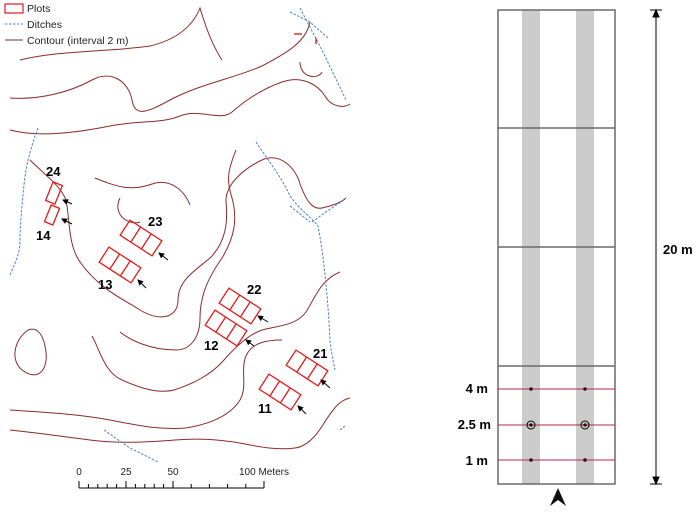 This screenshot has width=700, height=513. What do you see at coordinates (477, 388) in the screenshot?
I see `depth-label-4m: 4 m` at bounding box center [477, 388].